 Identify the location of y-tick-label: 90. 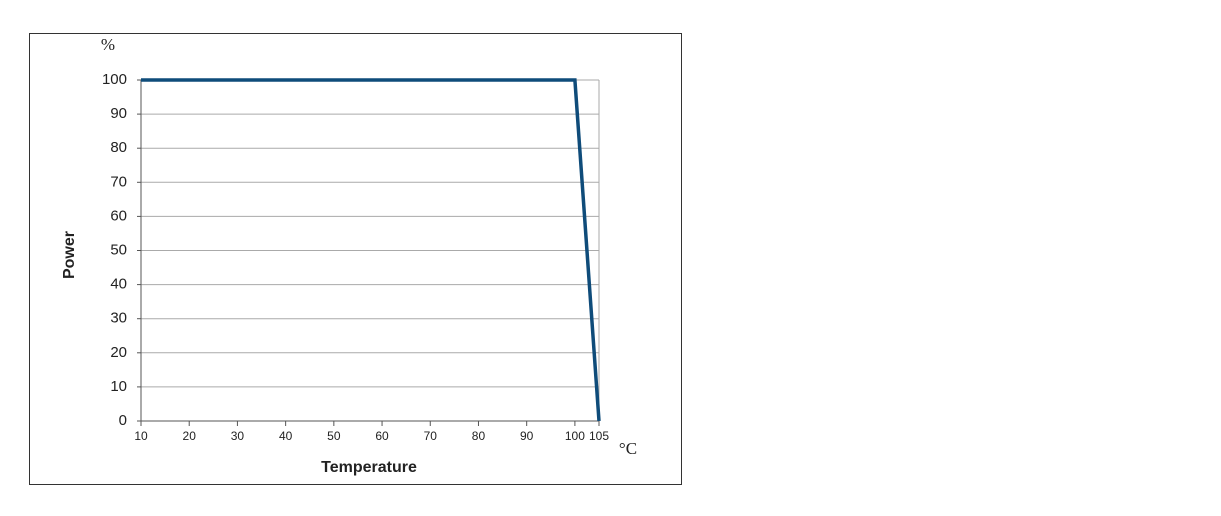
(118, 113).